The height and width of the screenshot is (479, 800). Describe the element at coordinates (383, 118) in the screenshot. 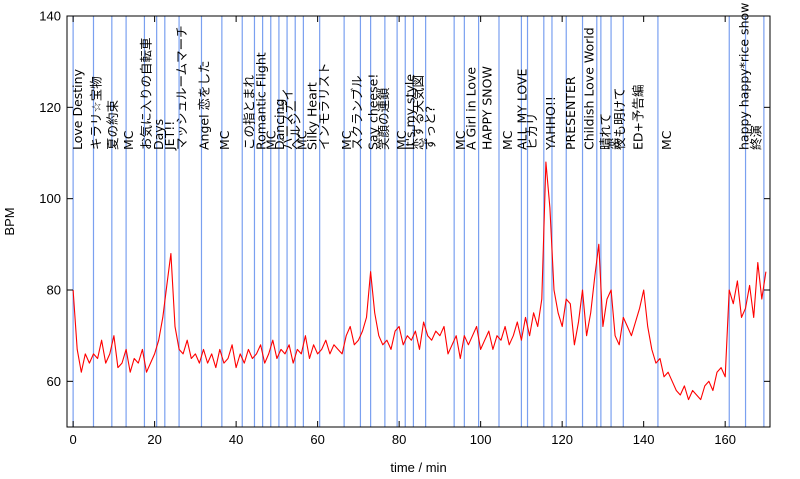

I see `song-label: 笑顔の連鎖` at that location.